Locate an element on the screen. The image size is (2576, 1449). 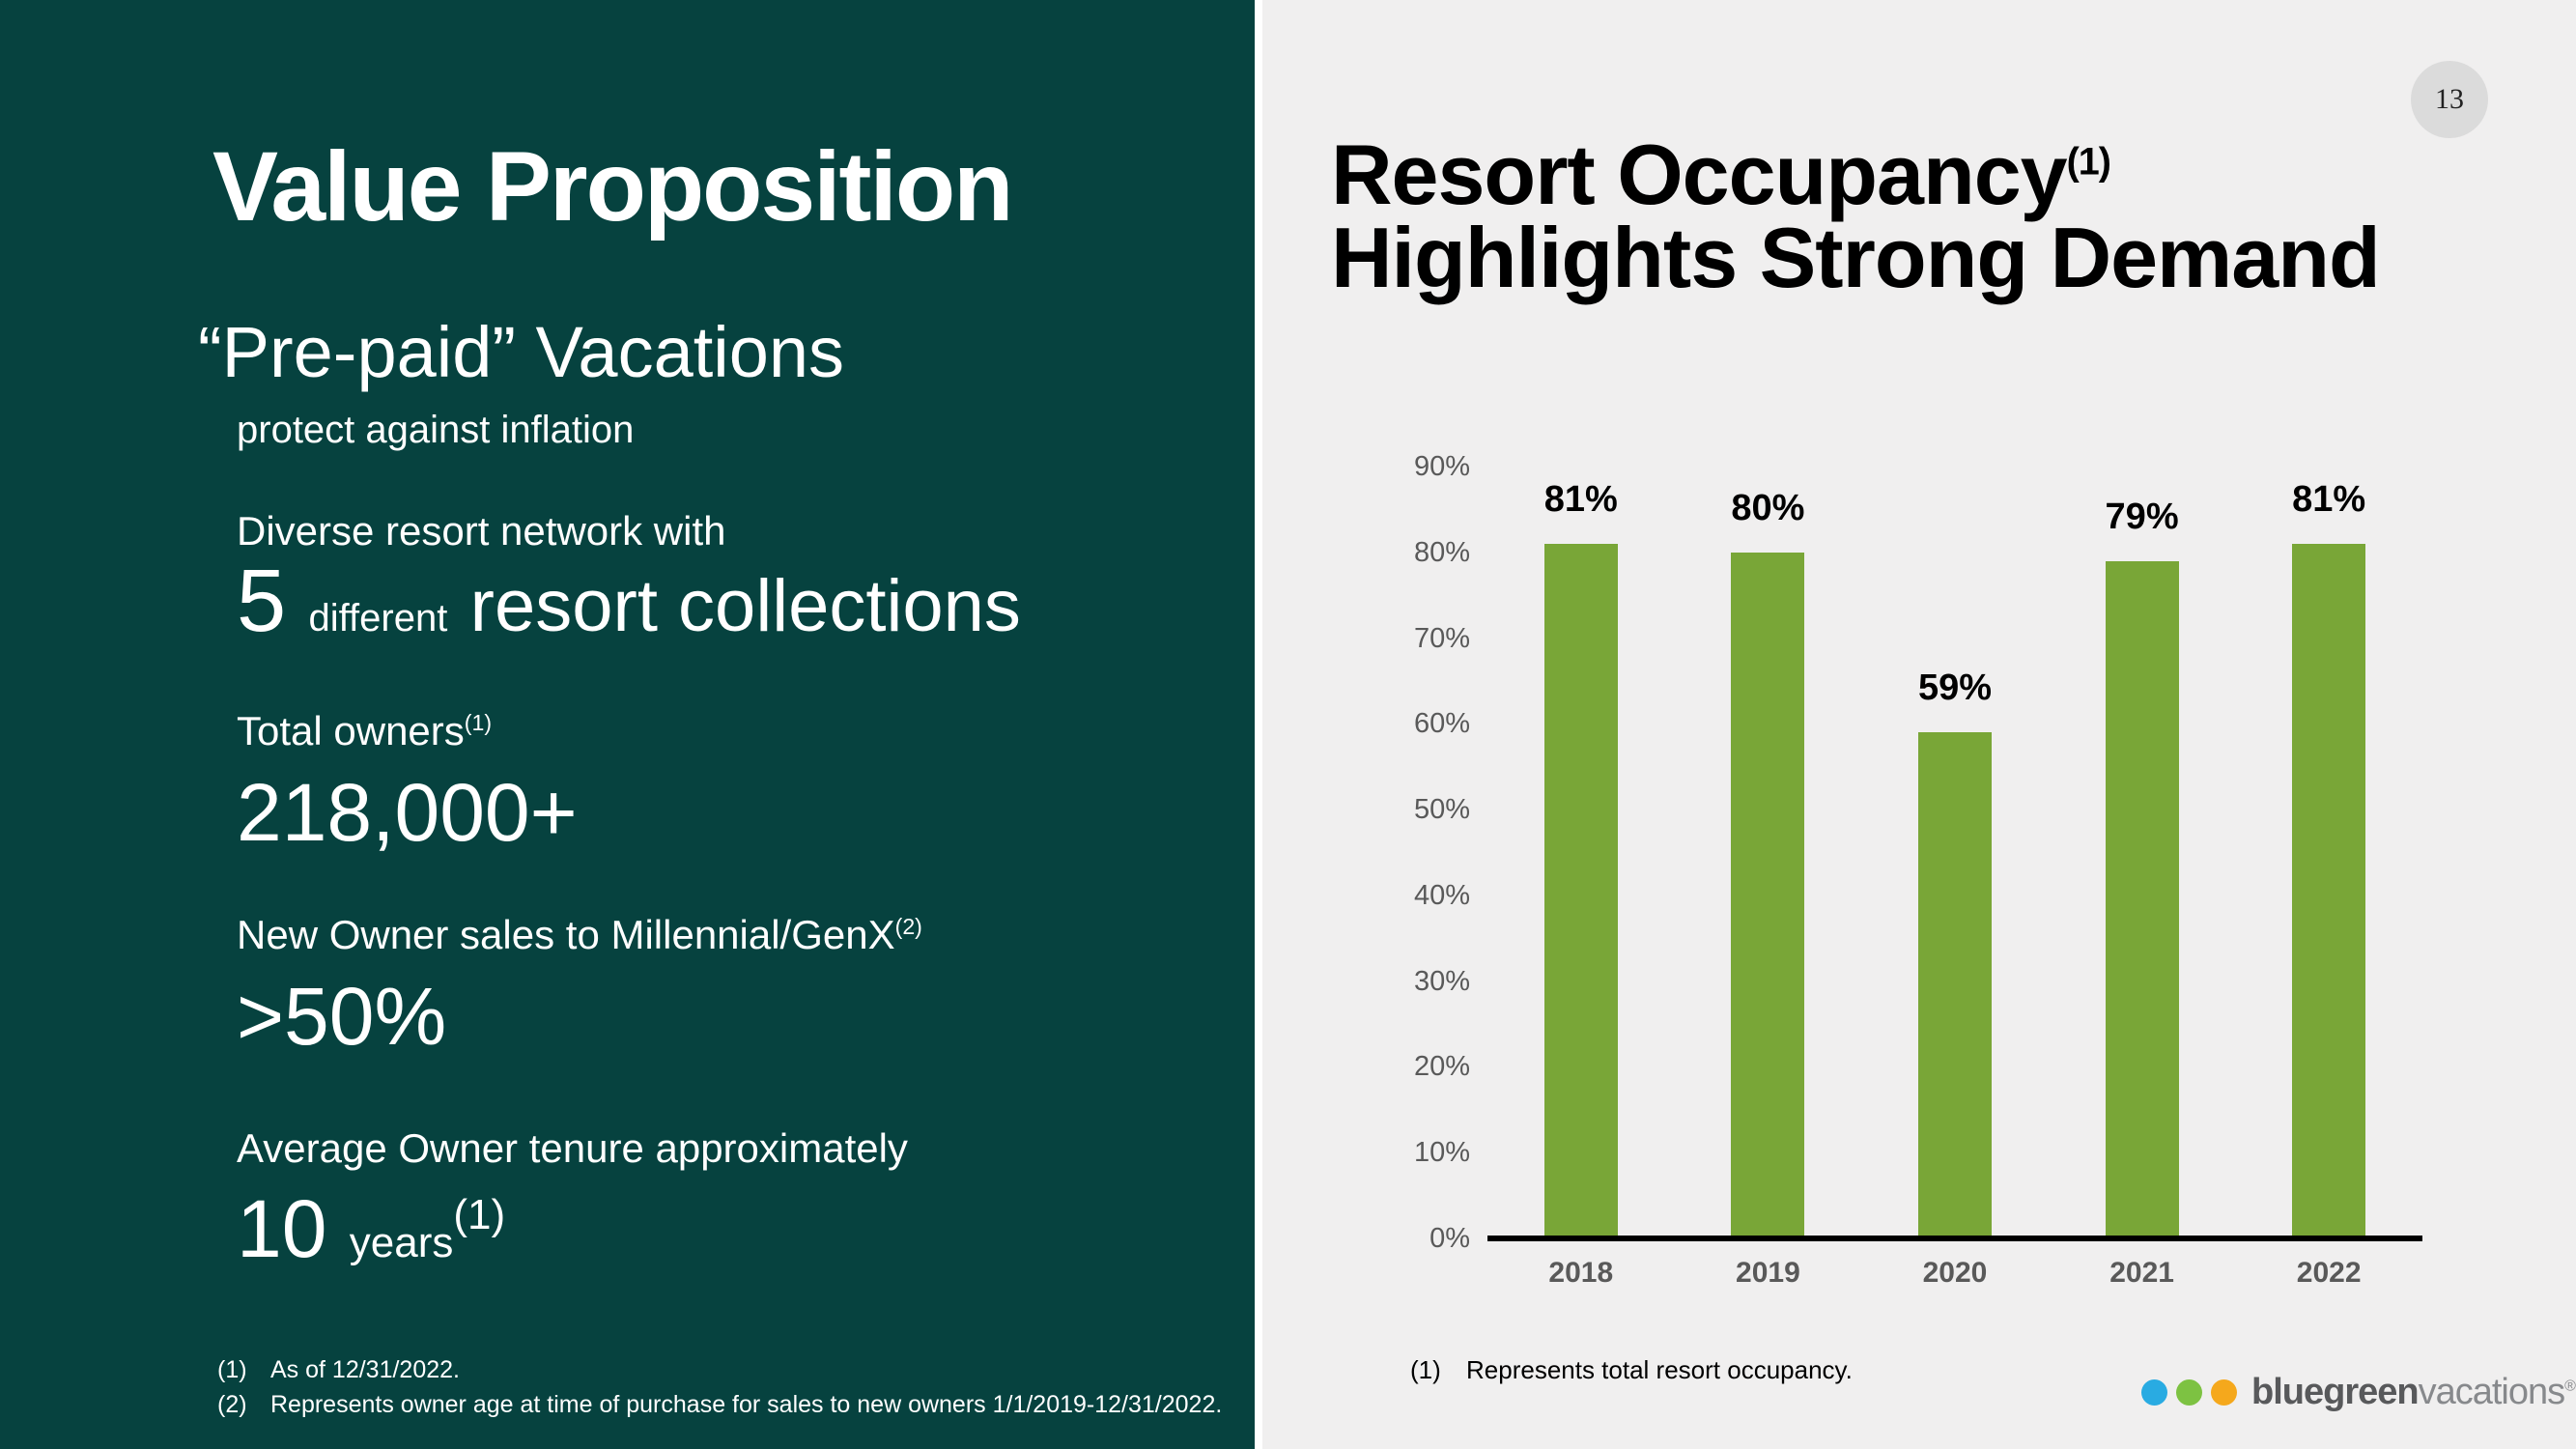
y-axis-tick-90%: 90% is located at coordinates (1441, 466).